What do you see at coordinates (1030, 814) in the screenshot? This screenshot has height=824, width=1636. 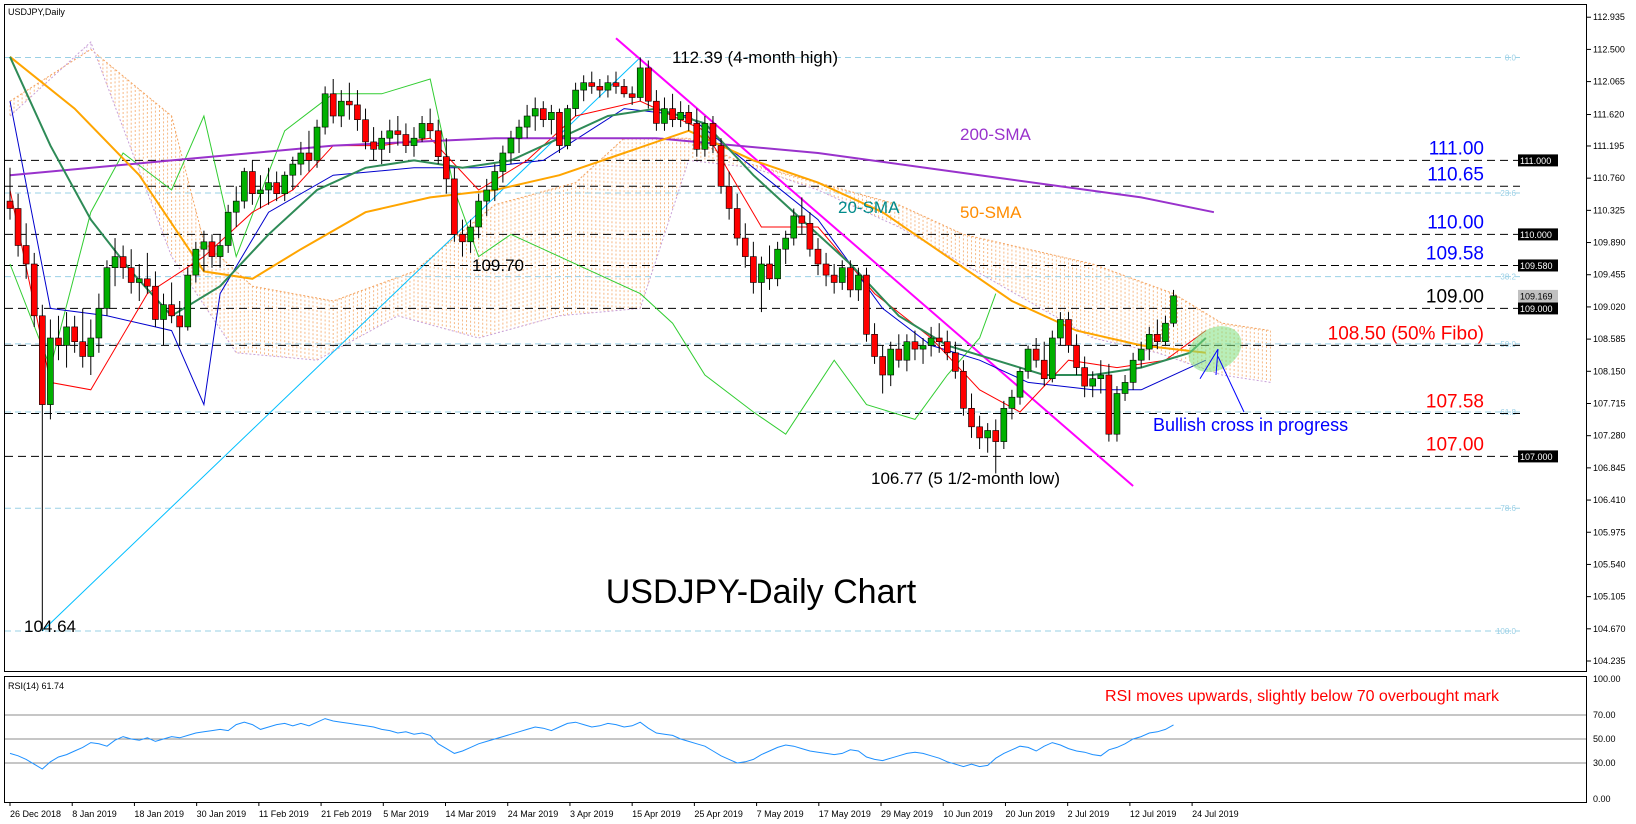 I see `date-tick-label: 20 Jun 2019` at bounding box center [1030, 814].